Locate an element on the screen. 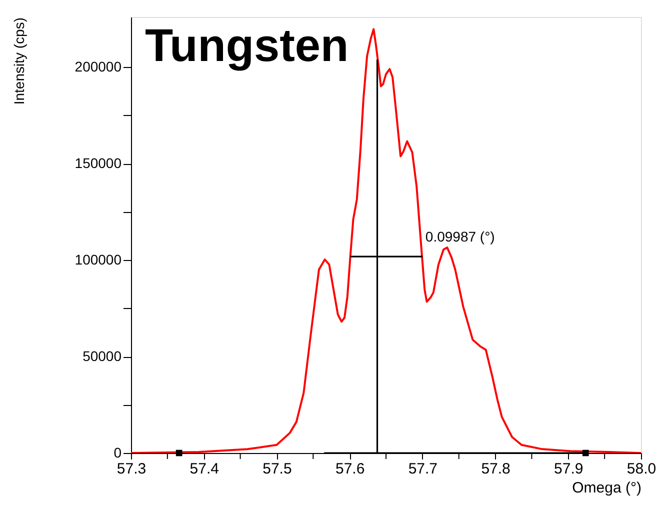 This screenshot has height=505, width=667. y-tick-label: 100000 is located at coordinates (98, 260).